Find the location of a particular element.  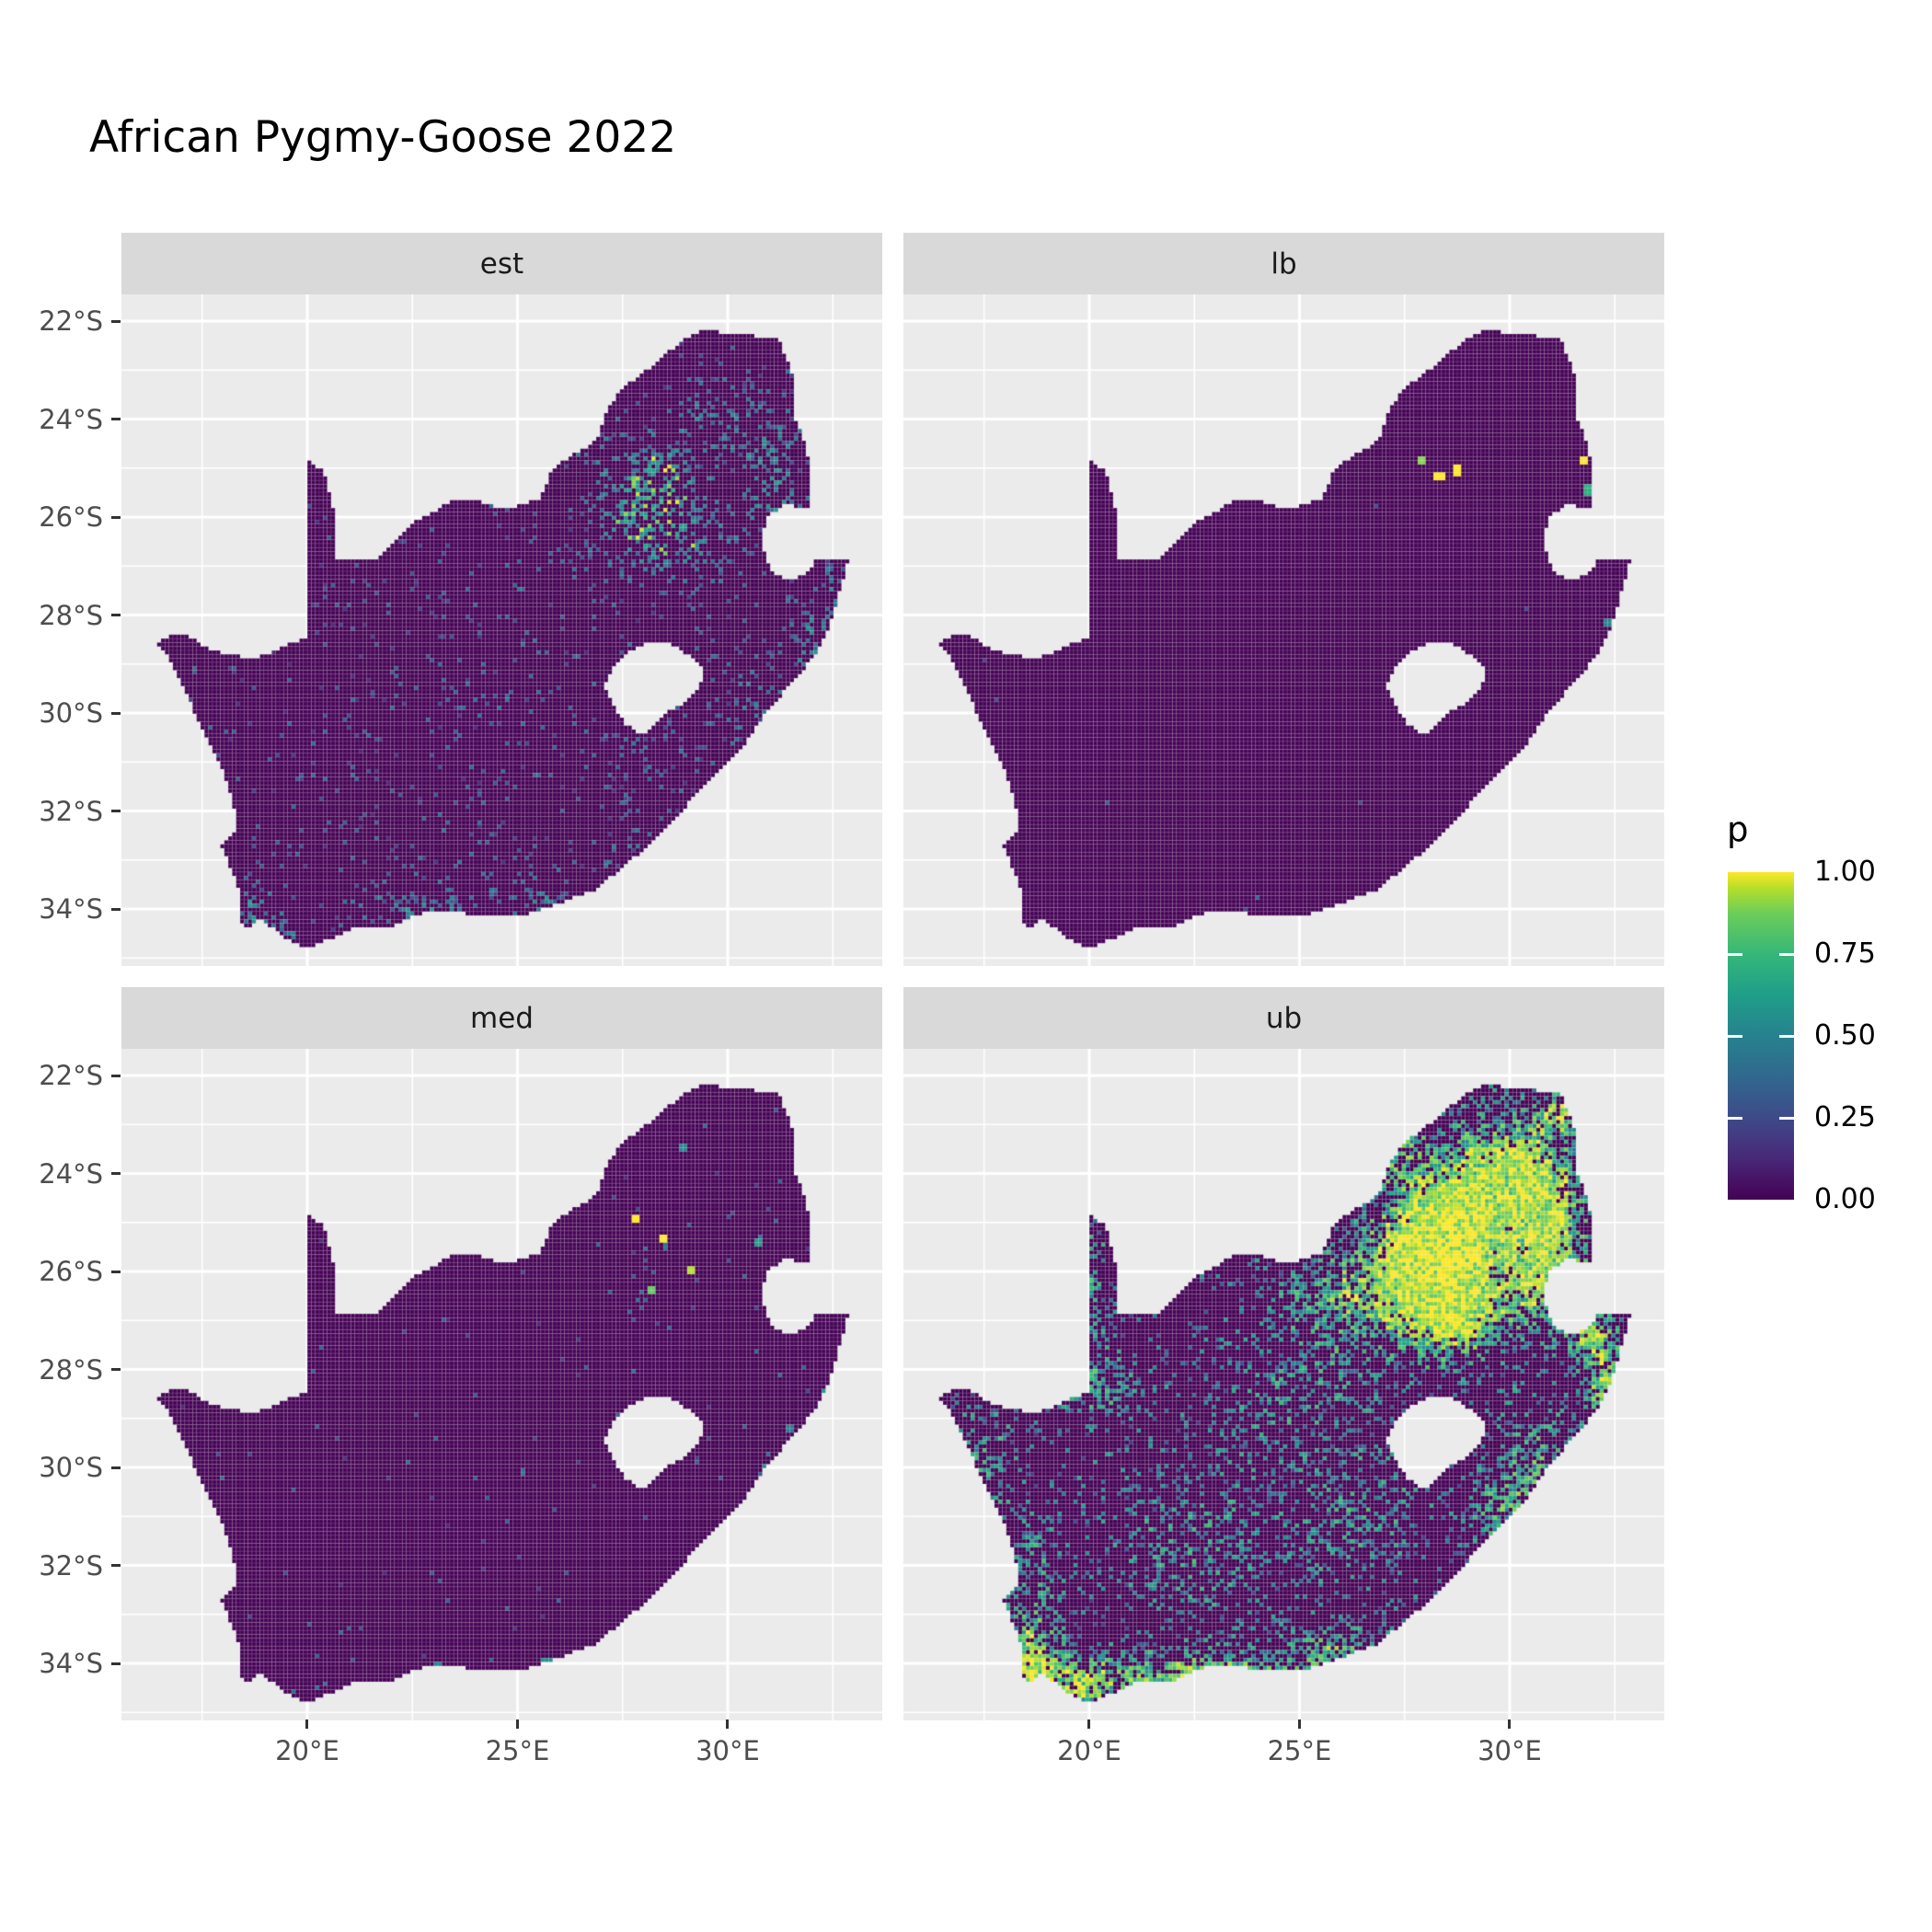

facet-strip-label: med is located at coordinates (502, 1018).